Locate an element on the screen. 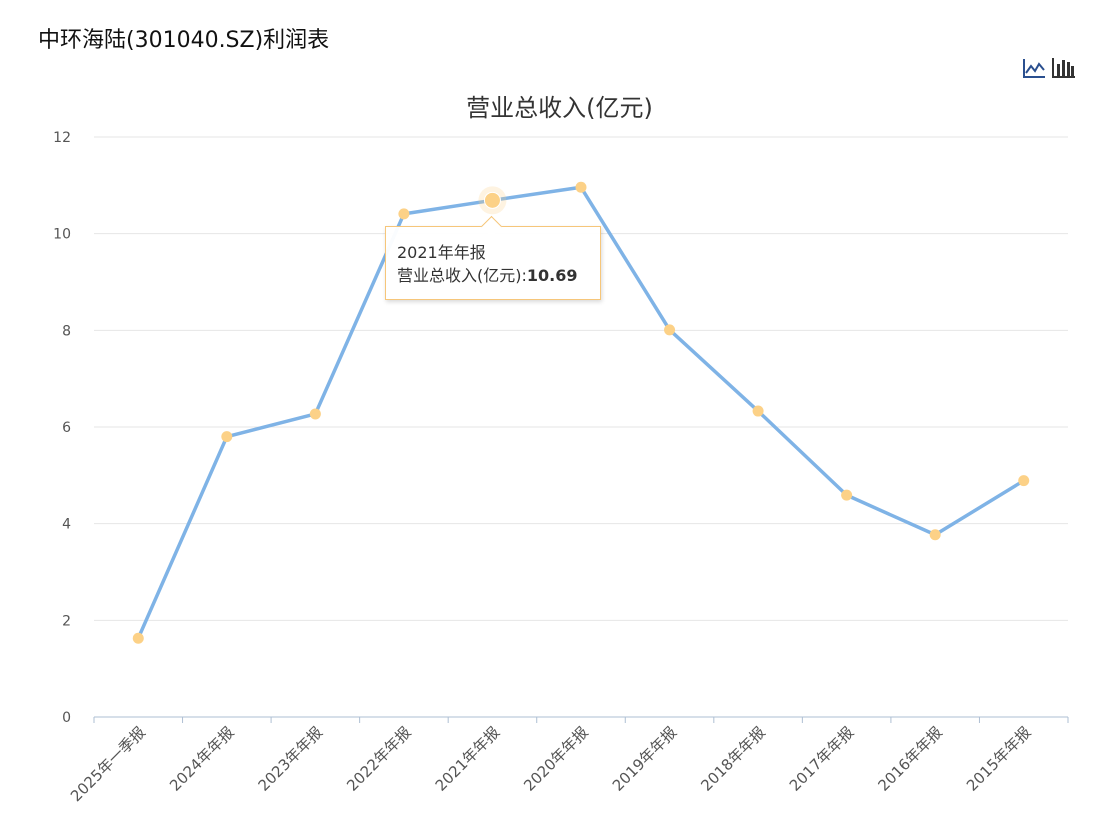 The width and height of the screenshot is (1119, 831). x-tick-label: 2016年年报 is located at coordinates (910, 759).